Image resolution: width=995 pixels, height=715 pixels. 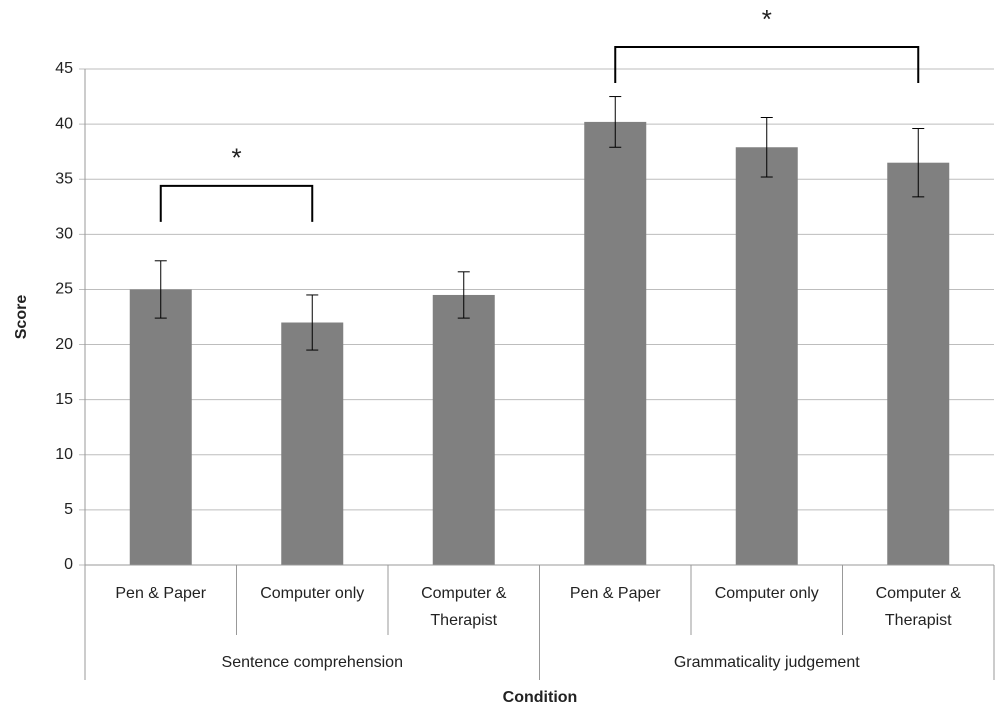 What do you see at coordinates (767, 662) in the screenshot?
I see `group-label: Grammaticality judgement` at bounding box center [767, 662].